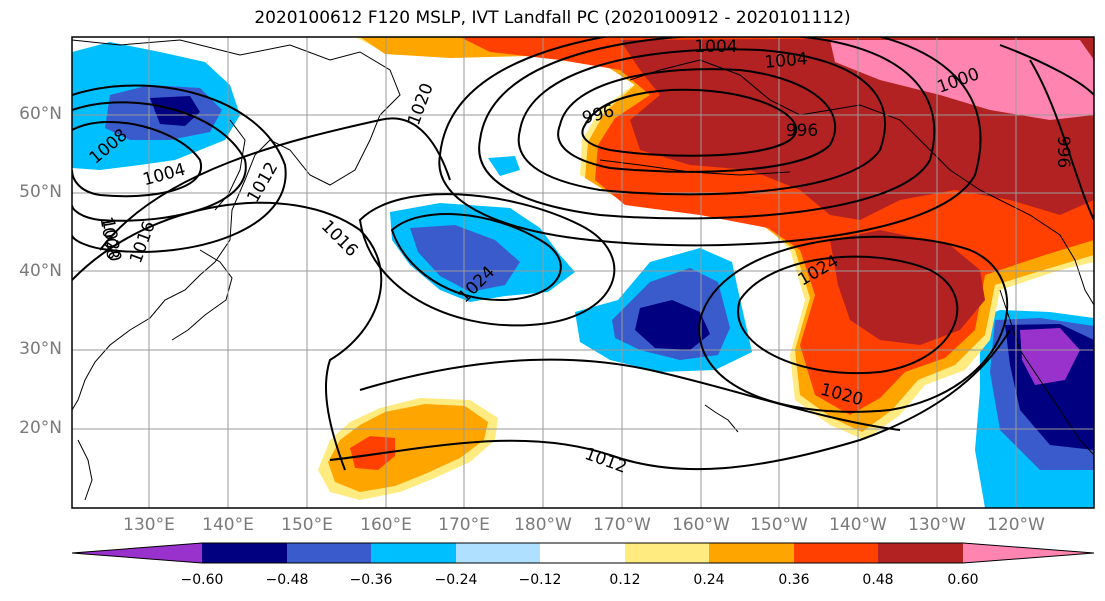  What do you see at coordinates (504, 166) in the screenshot?
I see `neg-region-small` at bounding box center [504, 166].